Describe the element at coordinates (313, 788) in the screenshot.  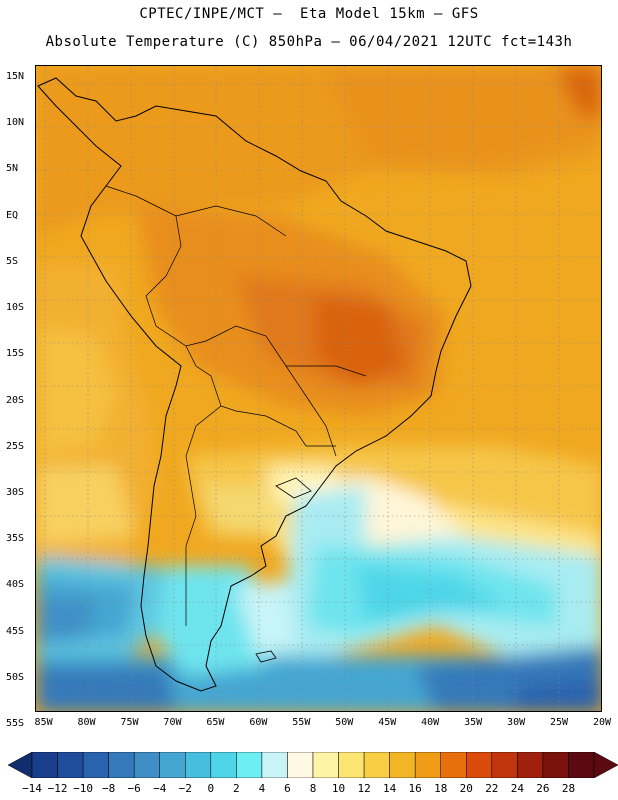
I see `colorbar-label: 8` at that location.